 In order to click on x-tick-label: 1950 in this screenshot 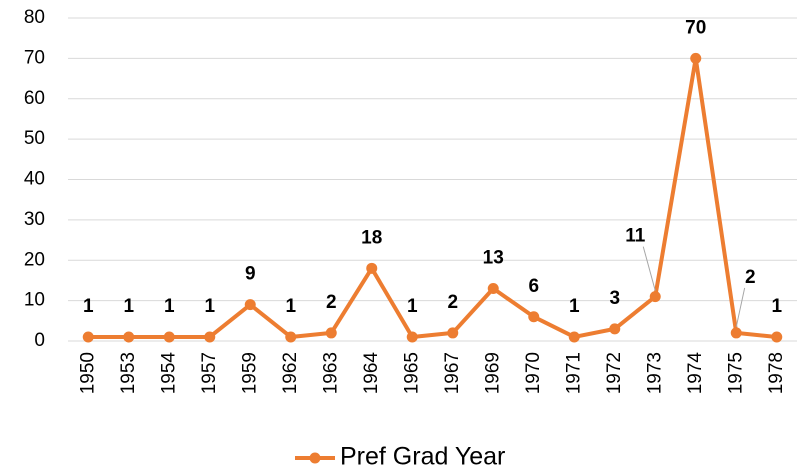, I will do `click(87, 373)`.